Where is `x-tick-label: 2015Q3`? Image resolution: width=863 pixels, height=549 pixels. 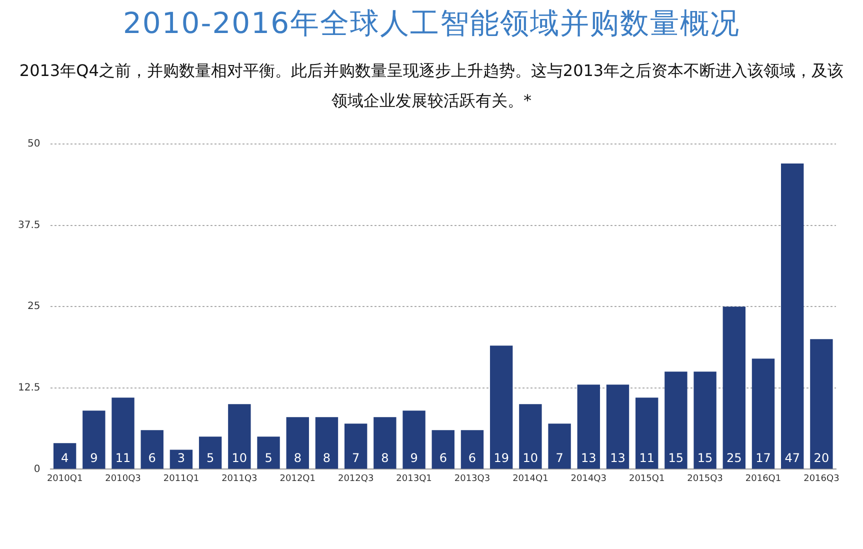 x-tick-label: 2015Q3 is located at coordinates (705, 479).